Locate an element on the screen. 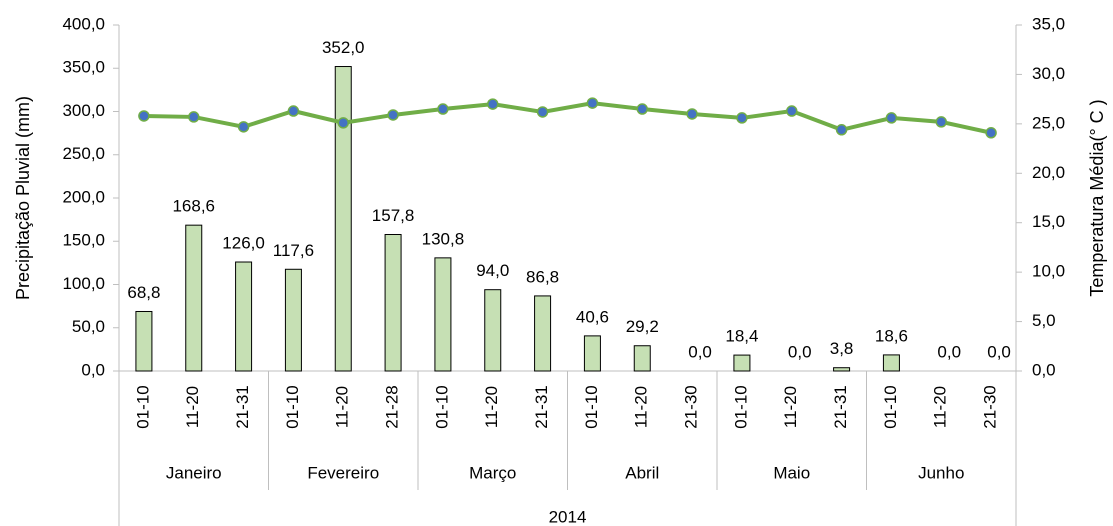 Image resolution: width=1113 pixels, height=526 pixels. y-tick-label: 350,0 is located at coordinates (83, 67).